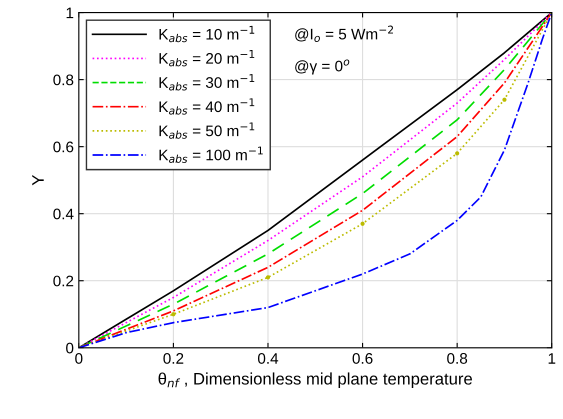 The width and height of the screenshot is (563, 419). Describe the element at coordinates (70, 348) in the screenshot. I see `y-tick-label: 0` at that location.